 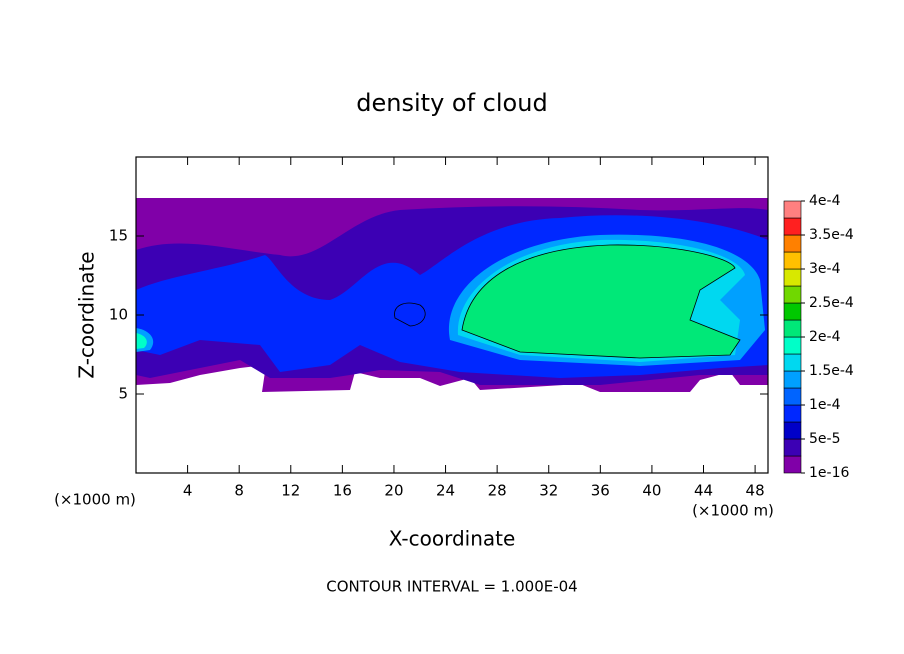 What do you see at coordinates (733, 511) in the screenshot?
I see `x-unit-label: (×1000 m)` at bounding box center [733, 511].